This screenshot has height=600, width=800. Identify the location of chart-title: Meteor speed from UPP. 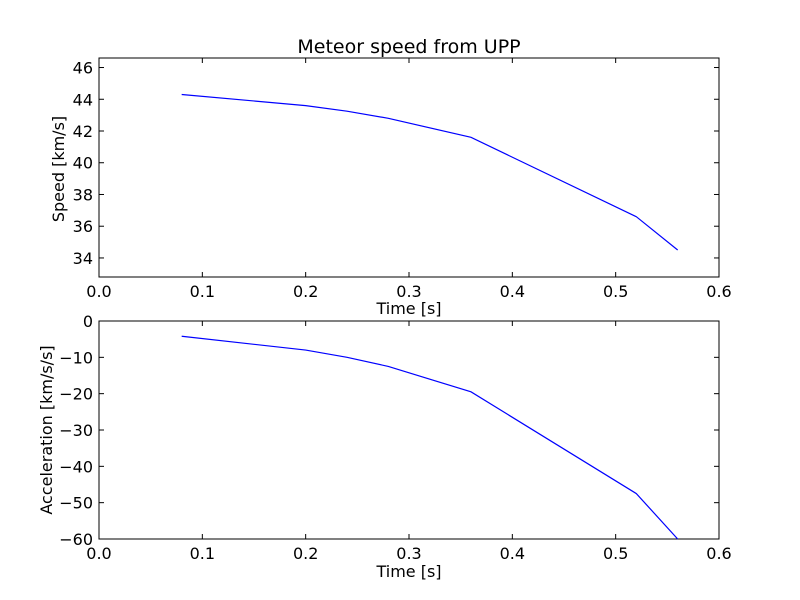
(408, 47).